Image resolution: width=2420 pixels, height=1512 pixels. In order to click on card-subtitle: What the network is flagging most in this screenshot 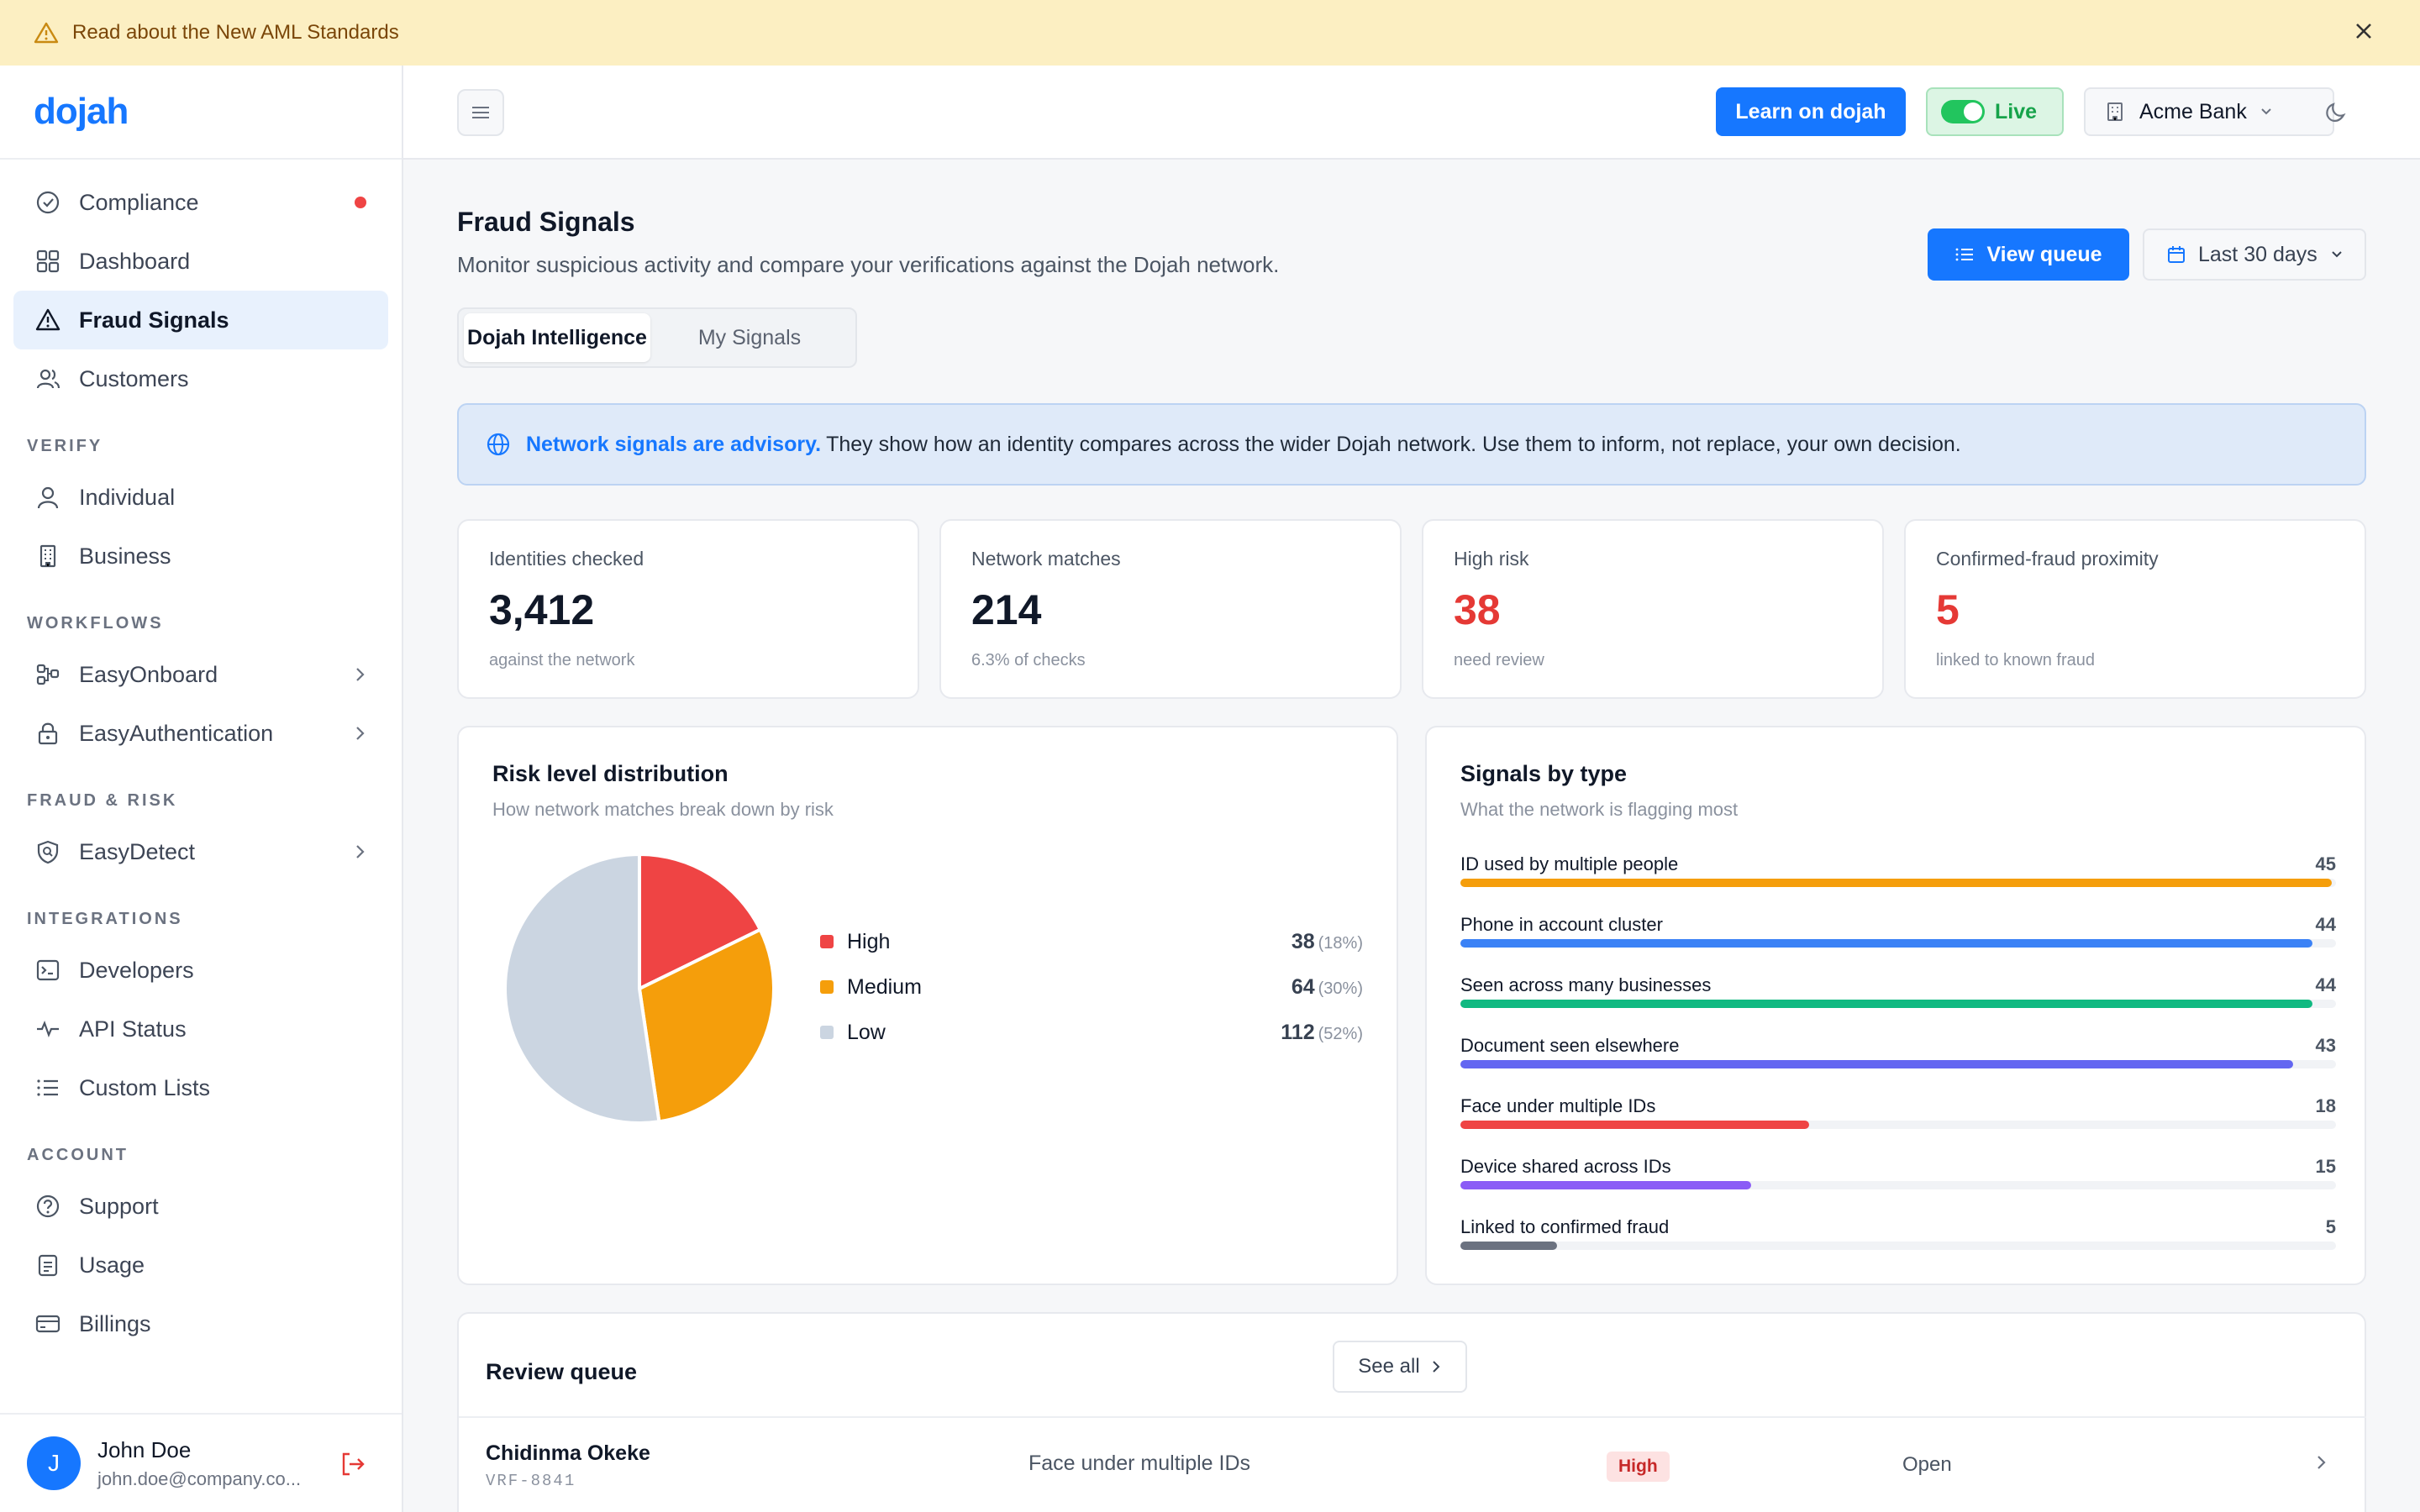, I will do `click(1599, 809)`.